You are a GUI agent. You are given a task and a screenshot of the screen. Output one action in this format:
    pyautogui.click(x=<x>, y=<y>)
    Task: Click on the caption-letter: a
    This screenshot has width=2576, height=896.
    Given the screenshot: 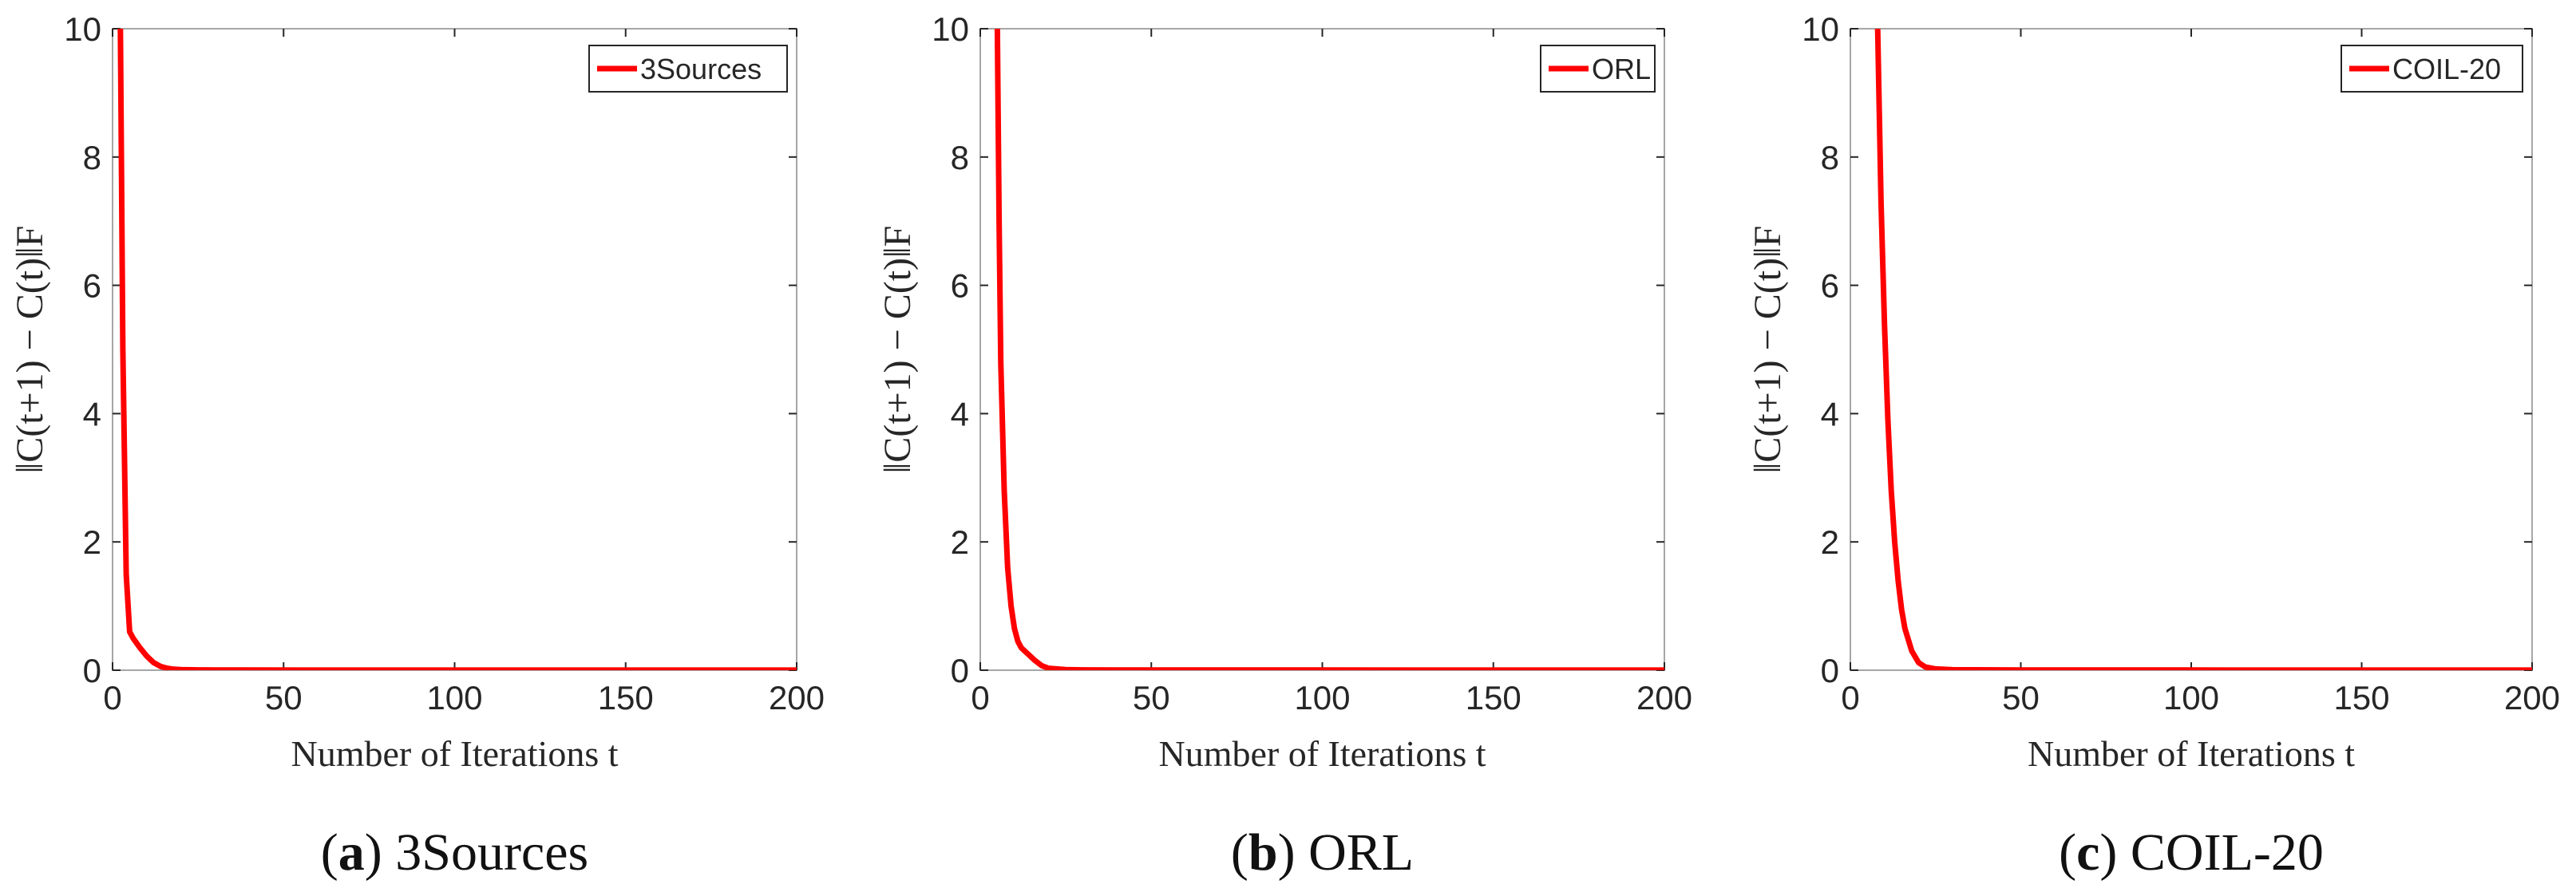 What is the action you would take?
    pyautogui.click(x=352, y=852)
    